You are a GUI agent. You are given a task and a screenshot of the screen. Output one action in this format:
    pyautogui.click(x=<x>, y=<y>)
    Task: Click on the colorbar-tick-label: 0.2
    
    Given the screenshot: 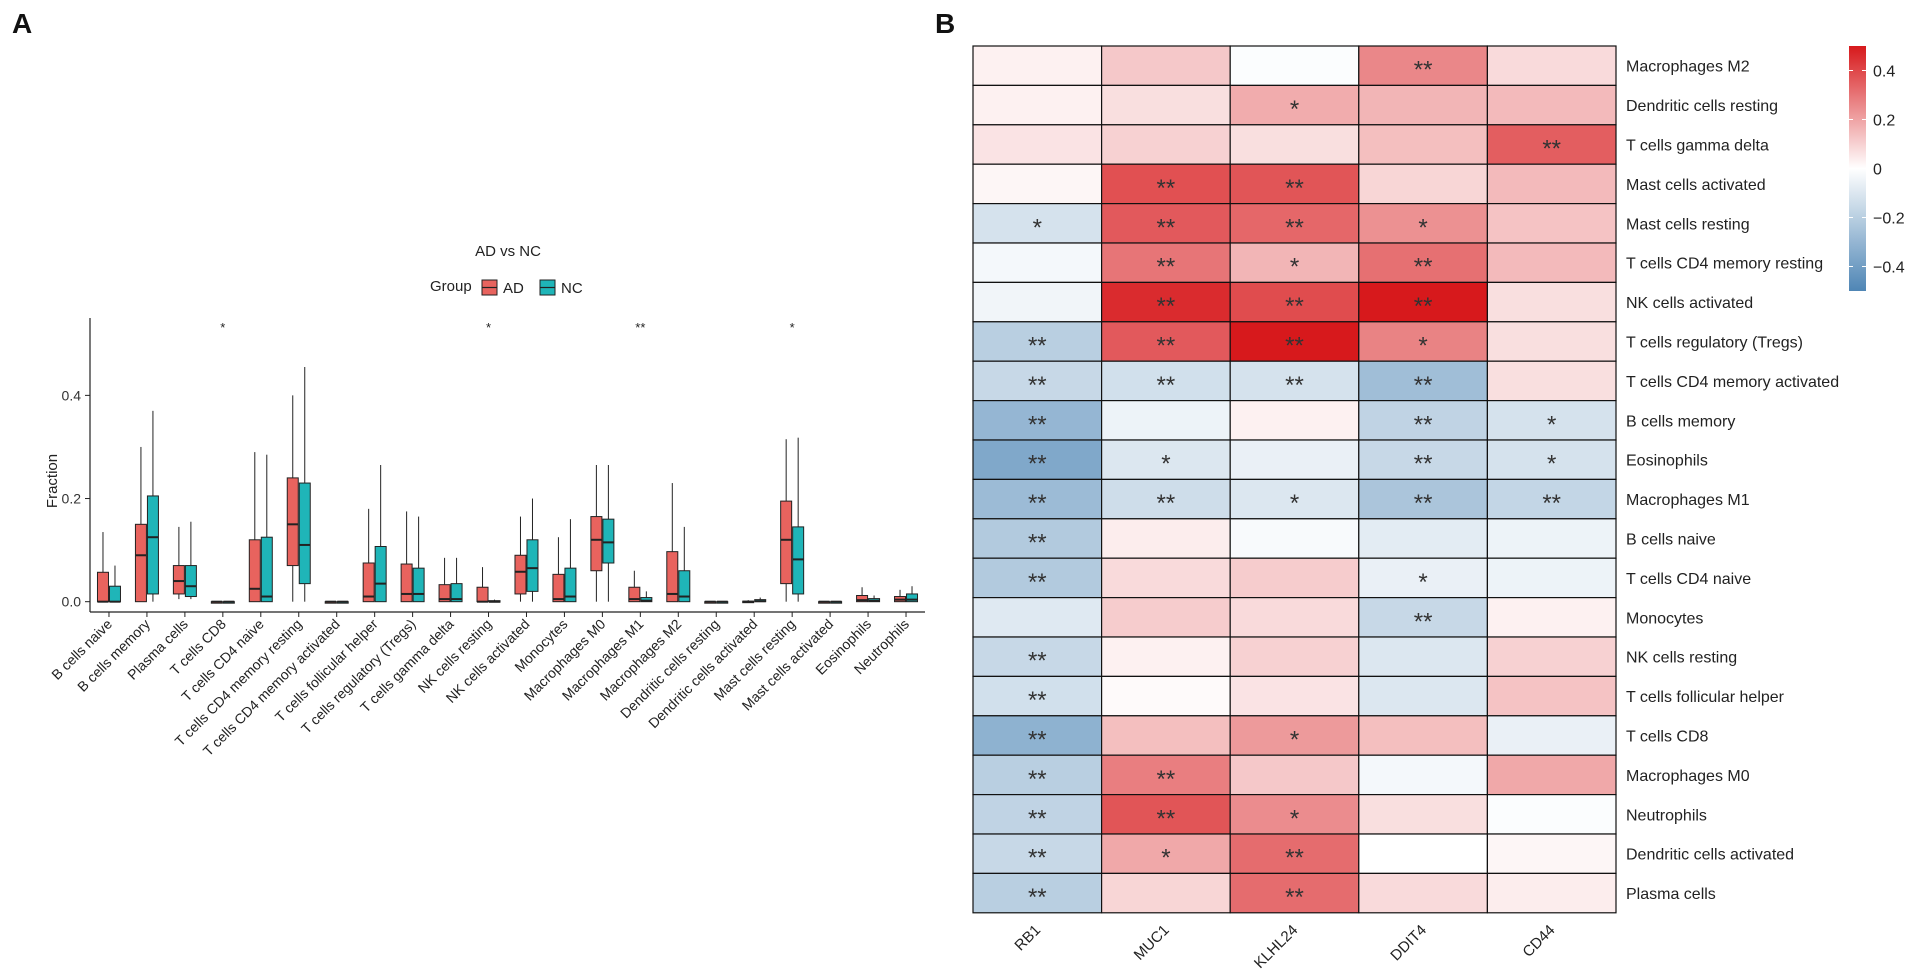 What is the action you would take?
    pyautogui.click(x=1884, y=121)
    